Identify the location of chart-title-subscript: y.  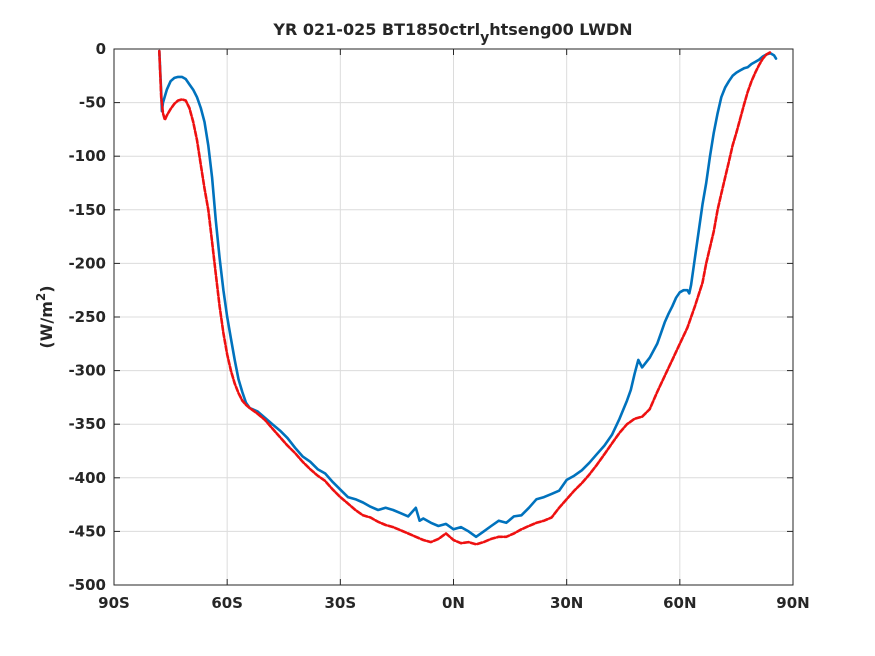
(484, 38).